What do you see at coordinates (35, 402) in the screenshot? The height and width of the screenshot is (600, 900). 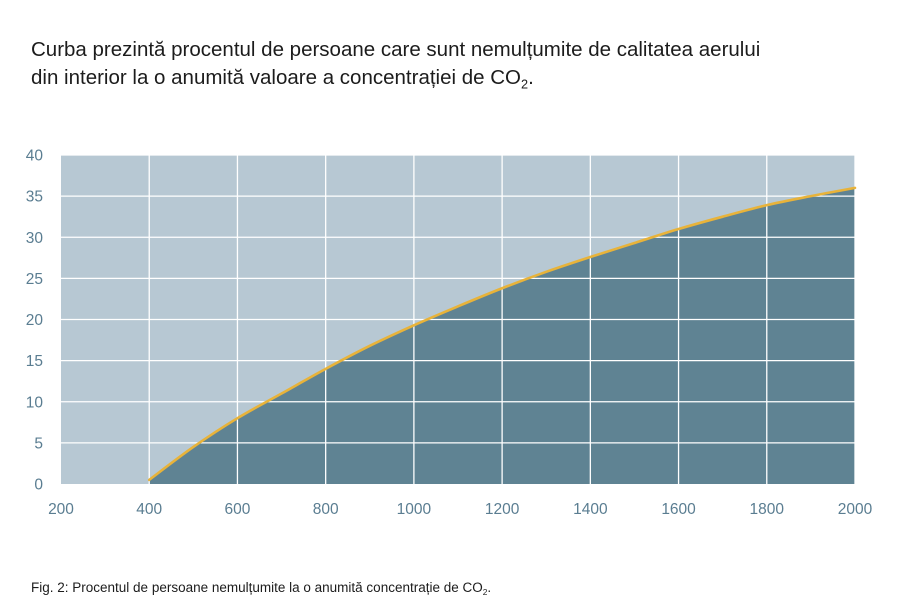 I see `y-tick-label: 10` at bounding box center [35, 402].